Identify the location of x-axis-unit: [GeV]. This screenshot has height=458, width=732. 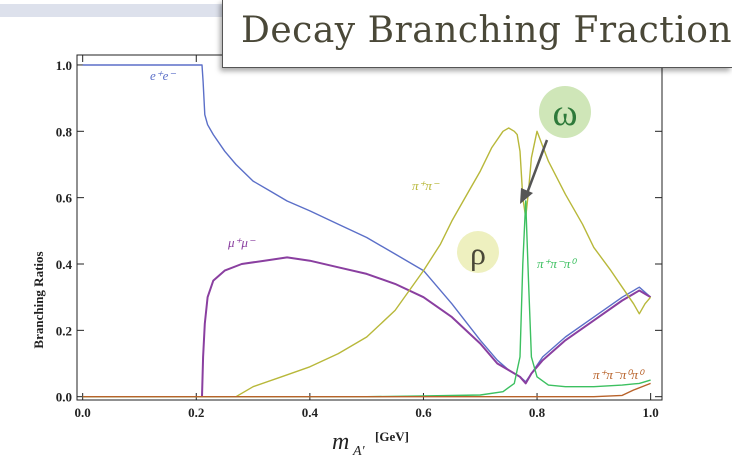
(392, 436).